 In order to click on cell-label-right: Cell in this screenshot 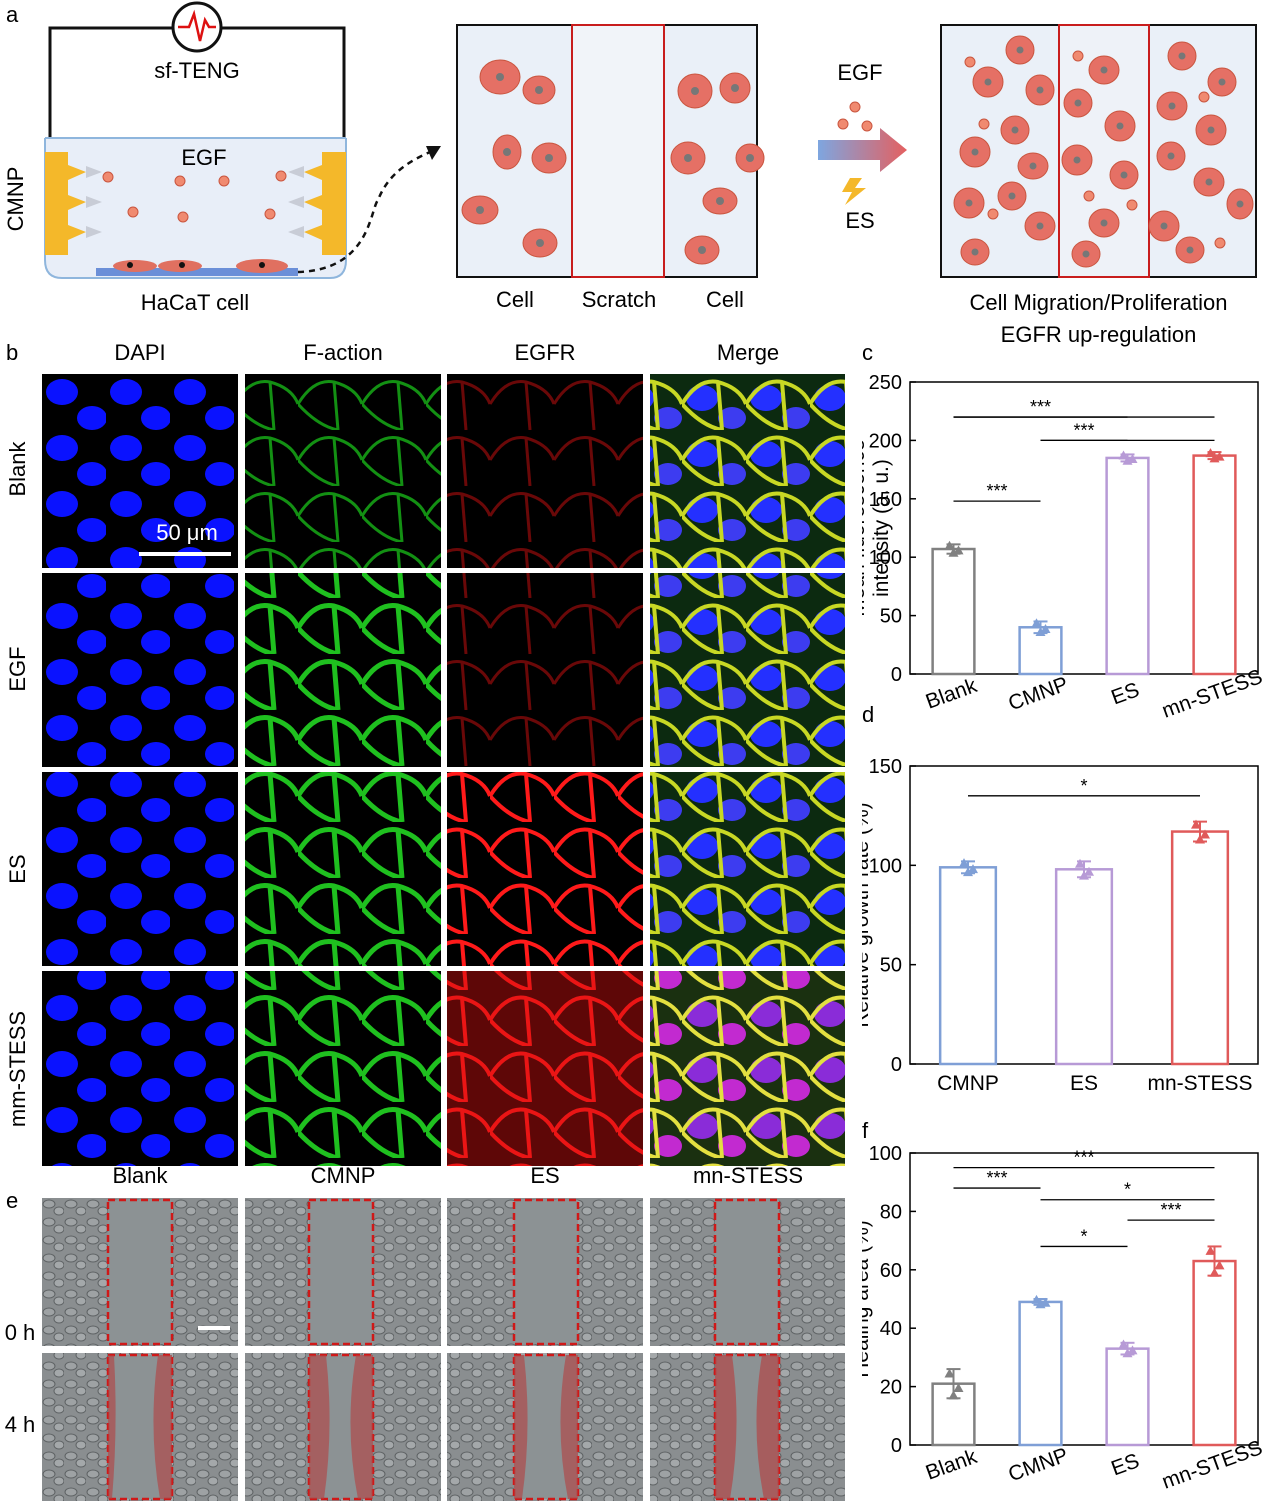, I will do `click(725, 299)`.